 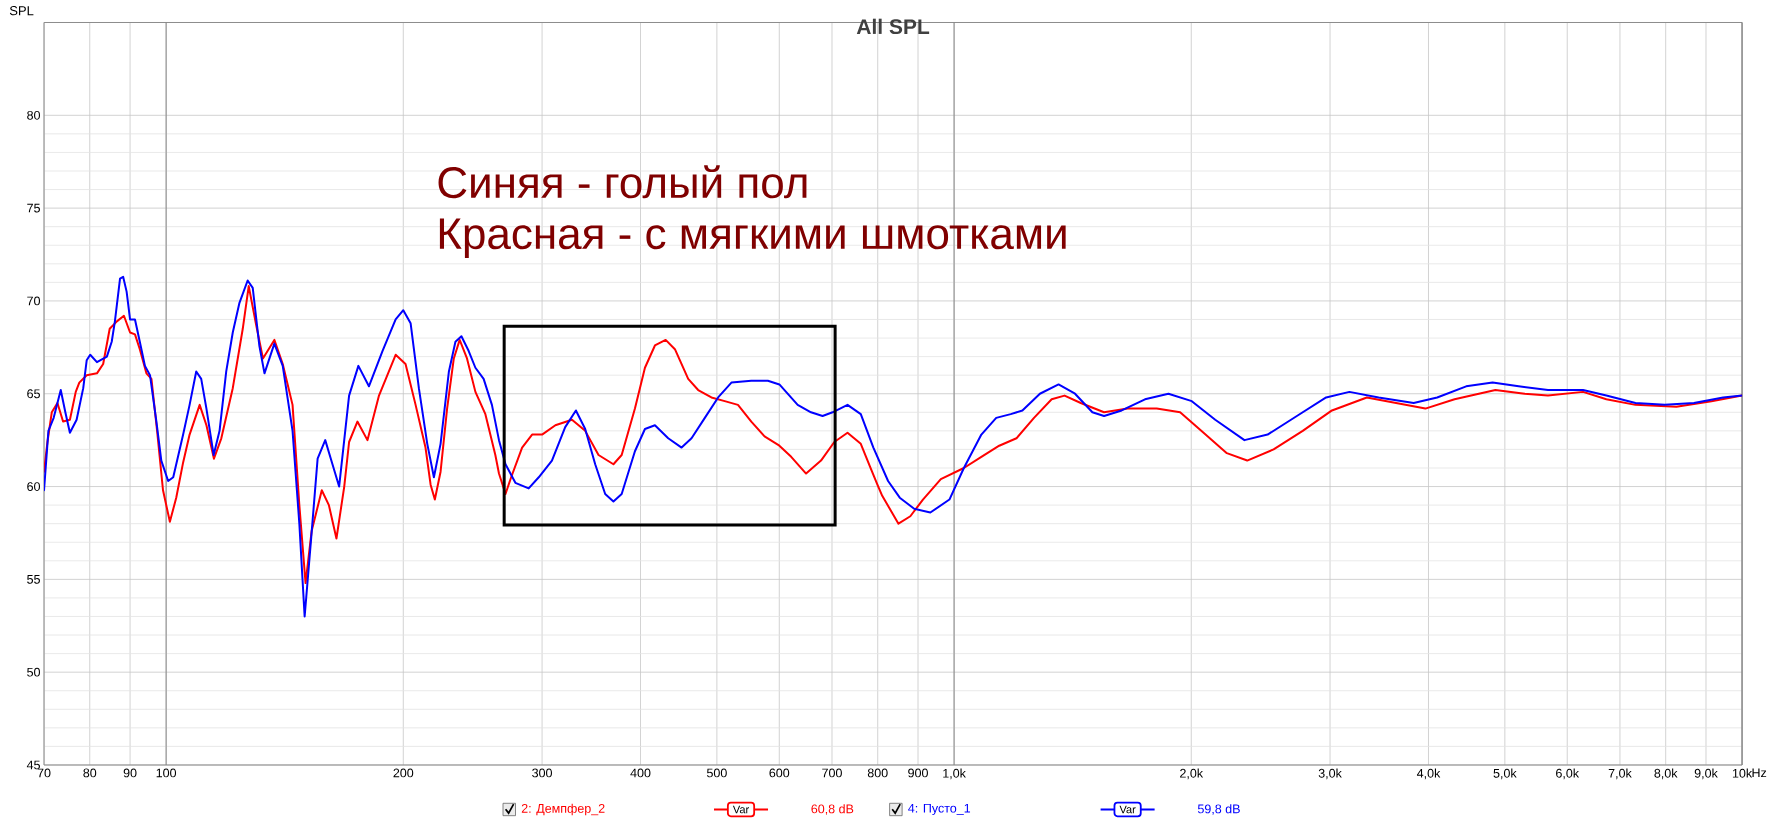 I want to click on y-tick-label: 50, so click(x=34, y=672).